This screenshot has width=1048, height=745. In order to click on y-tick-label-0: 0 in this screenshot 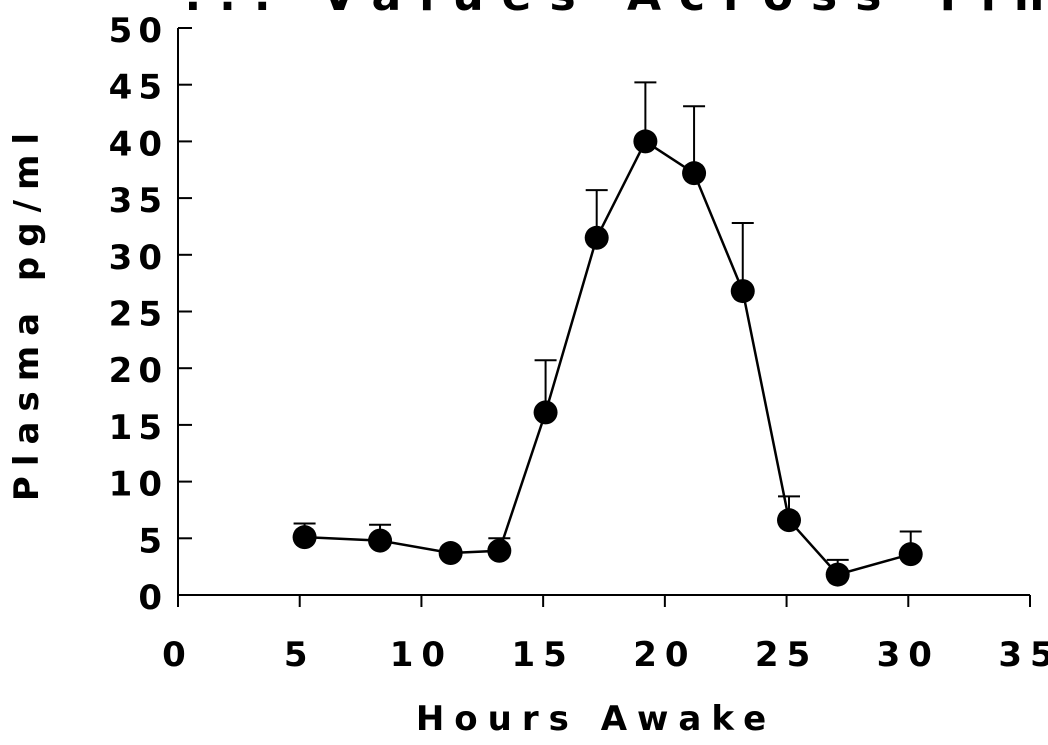, I will do `click(153, 598)`.